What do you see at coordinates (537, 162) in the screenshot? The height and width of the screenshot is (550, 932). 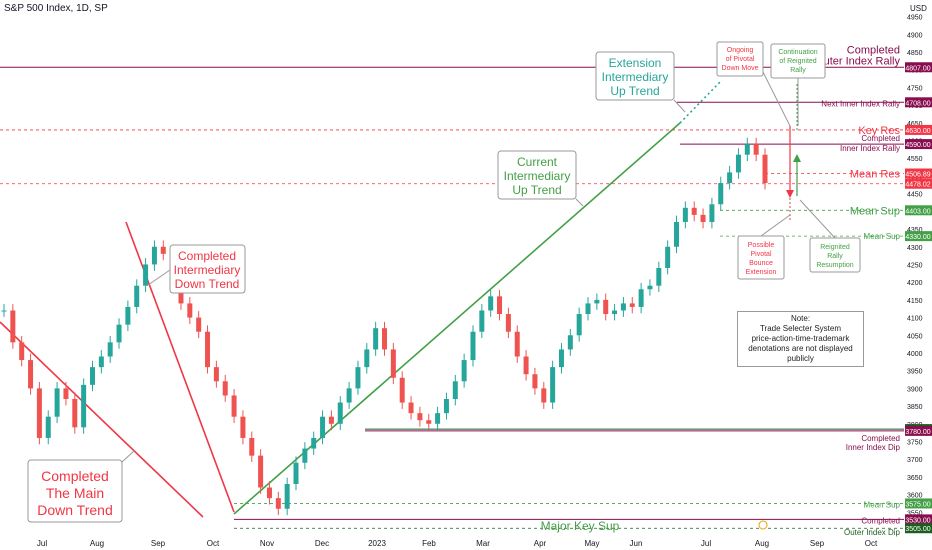 I see `current-up-label-1: Current` at bounding box center [537, 162].